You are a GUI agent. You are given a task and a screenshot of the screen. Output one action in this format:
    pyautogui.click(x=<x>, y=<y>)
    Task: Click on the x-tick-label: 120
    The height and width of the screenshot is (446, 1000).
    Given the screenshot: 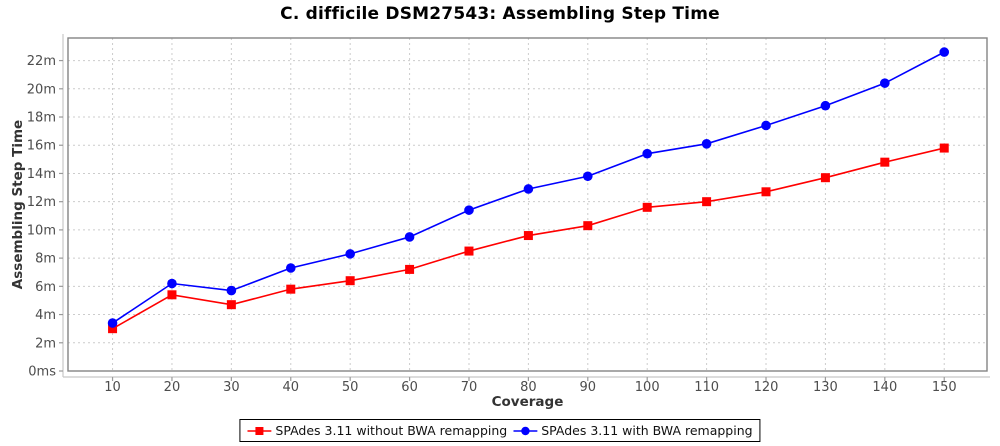 What is the action you would take?
    pyautogui.click(x=766, y=387)
    